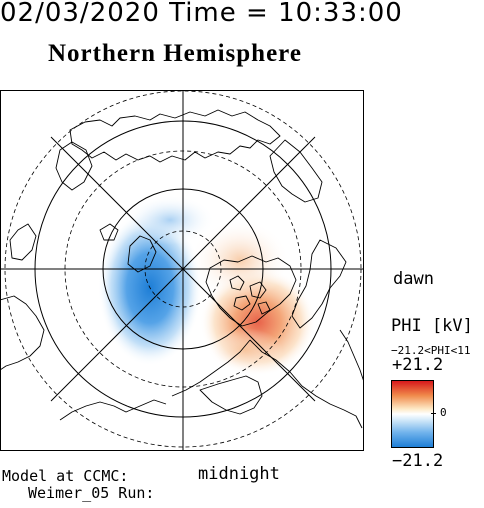 The height and width of the screenshot is (508, 484). Describe the element at coordinates (431, 350) in the screenshot. I see `legend-range: −21.2<PHI<11` at that location.